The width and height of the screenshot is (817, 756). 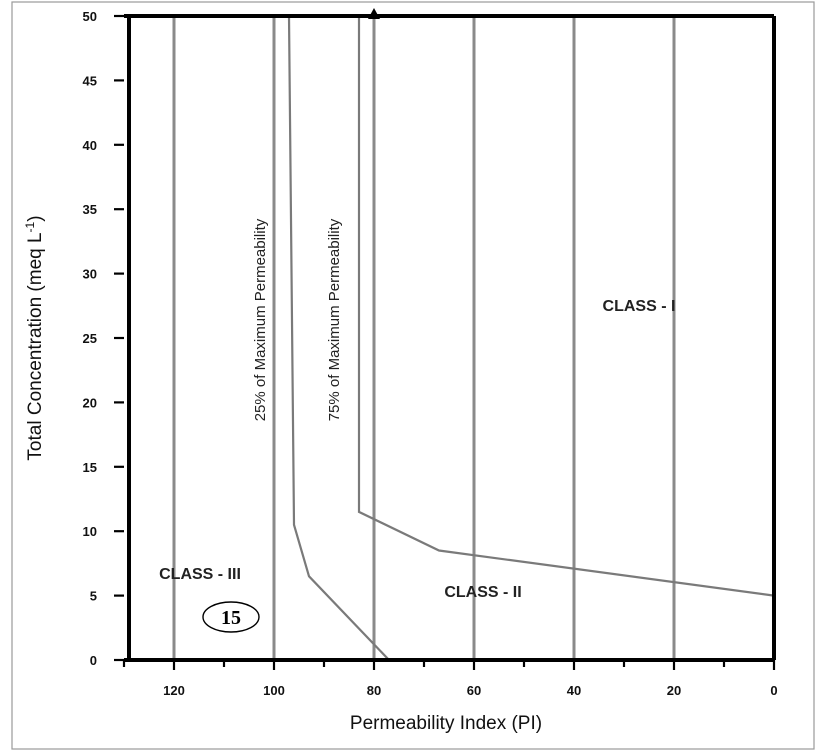 What do you see at coordinates (639, 306) in the screenshot?
I see `class-i-label: CLASS - I` at bounding box center [639, 306].